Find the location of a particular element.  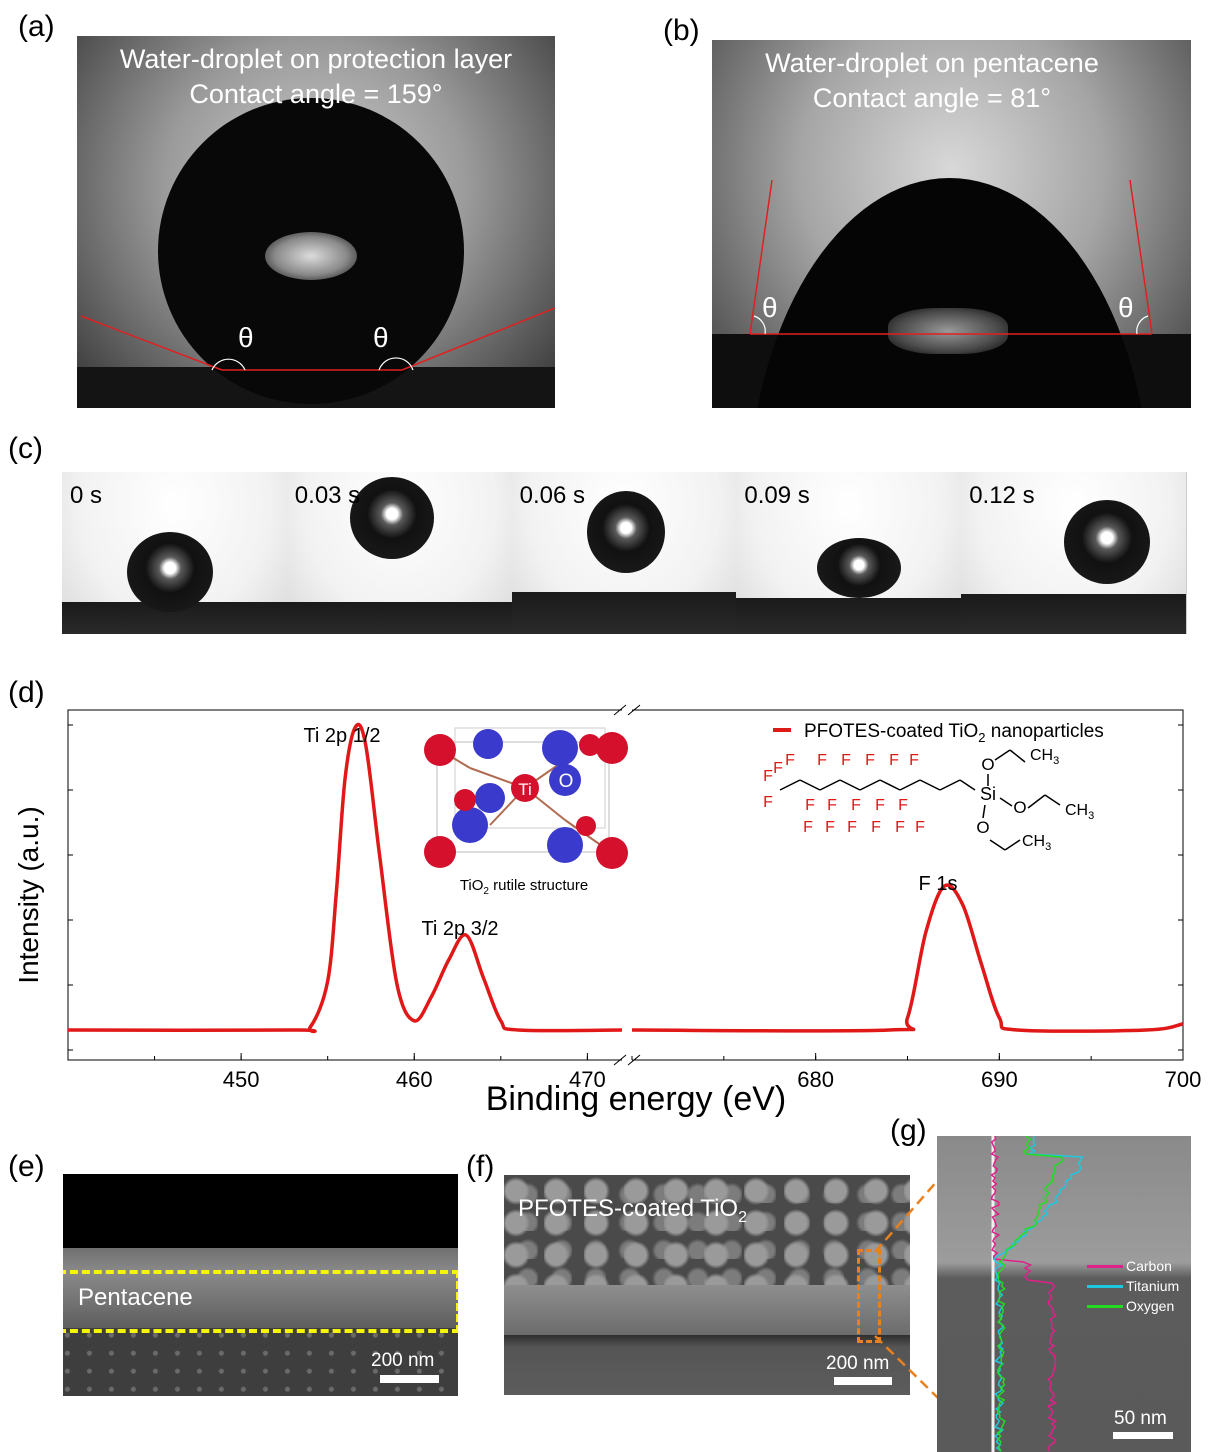

caption-line-1: Water-droplet on protection layer is located at coordinates (316, 59).